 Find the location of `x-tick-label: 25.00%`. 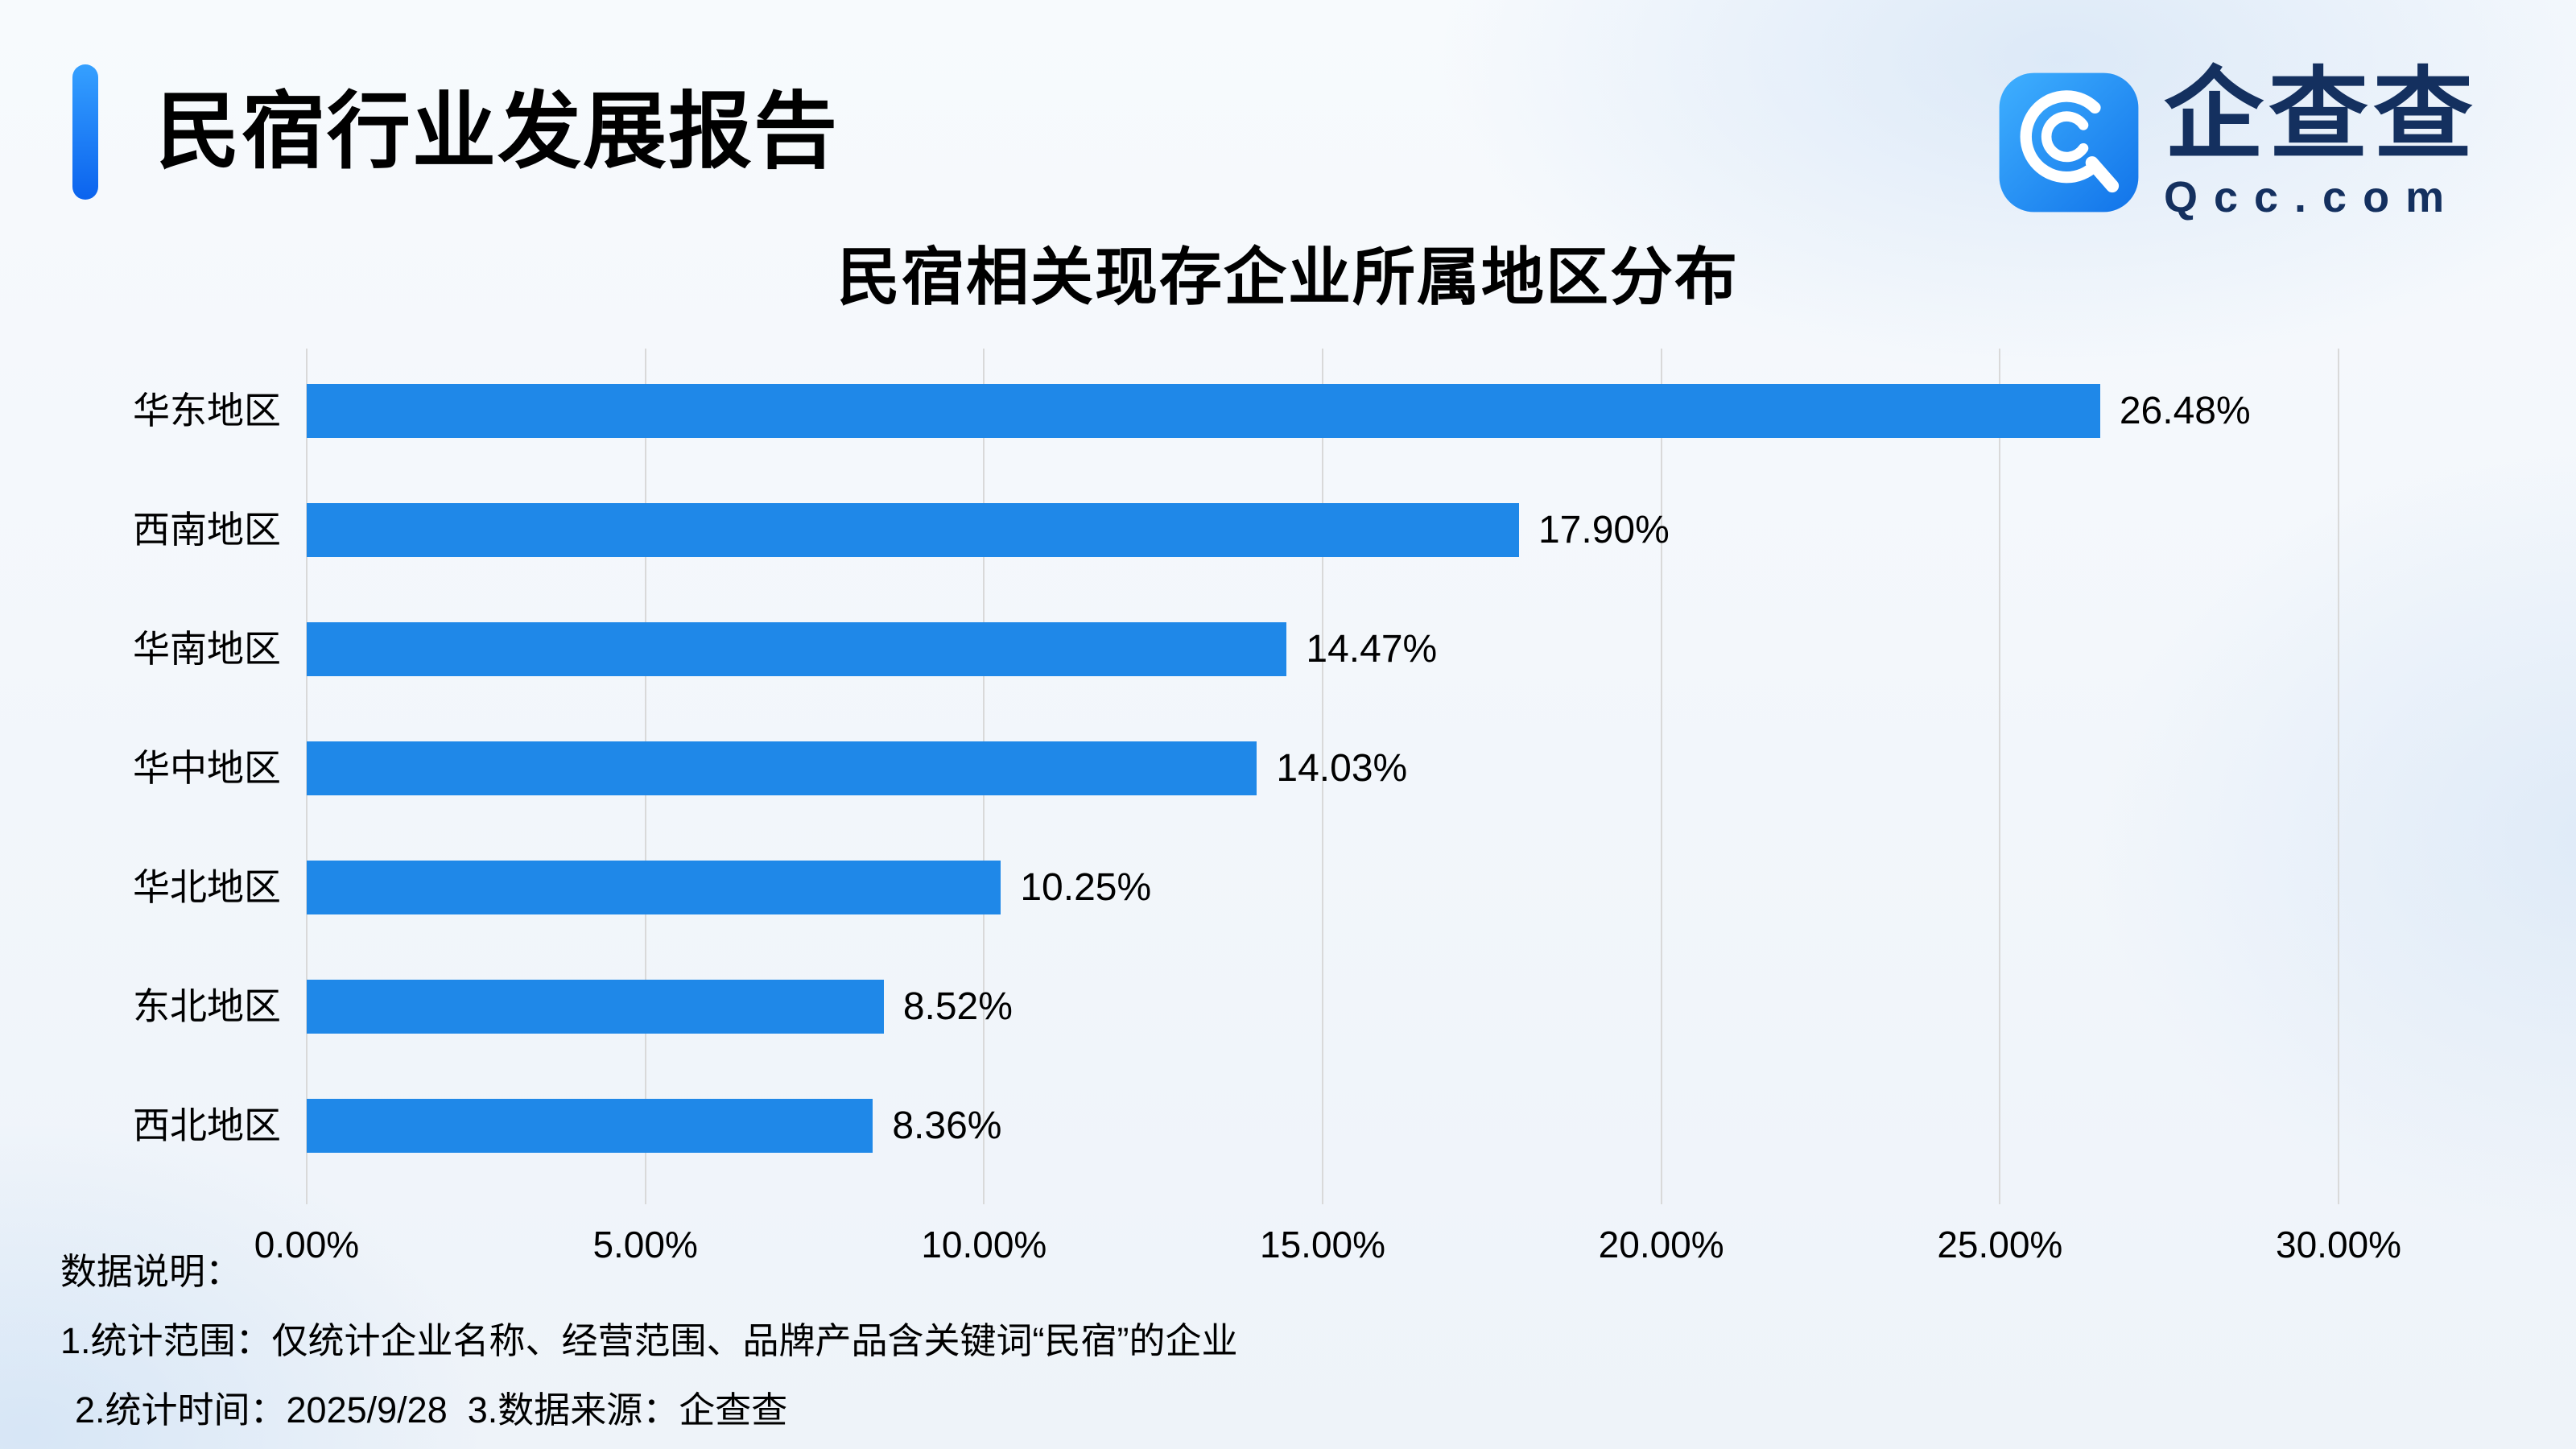

x-tick-label: 25.00% is located at coordinates (2000, 1244).